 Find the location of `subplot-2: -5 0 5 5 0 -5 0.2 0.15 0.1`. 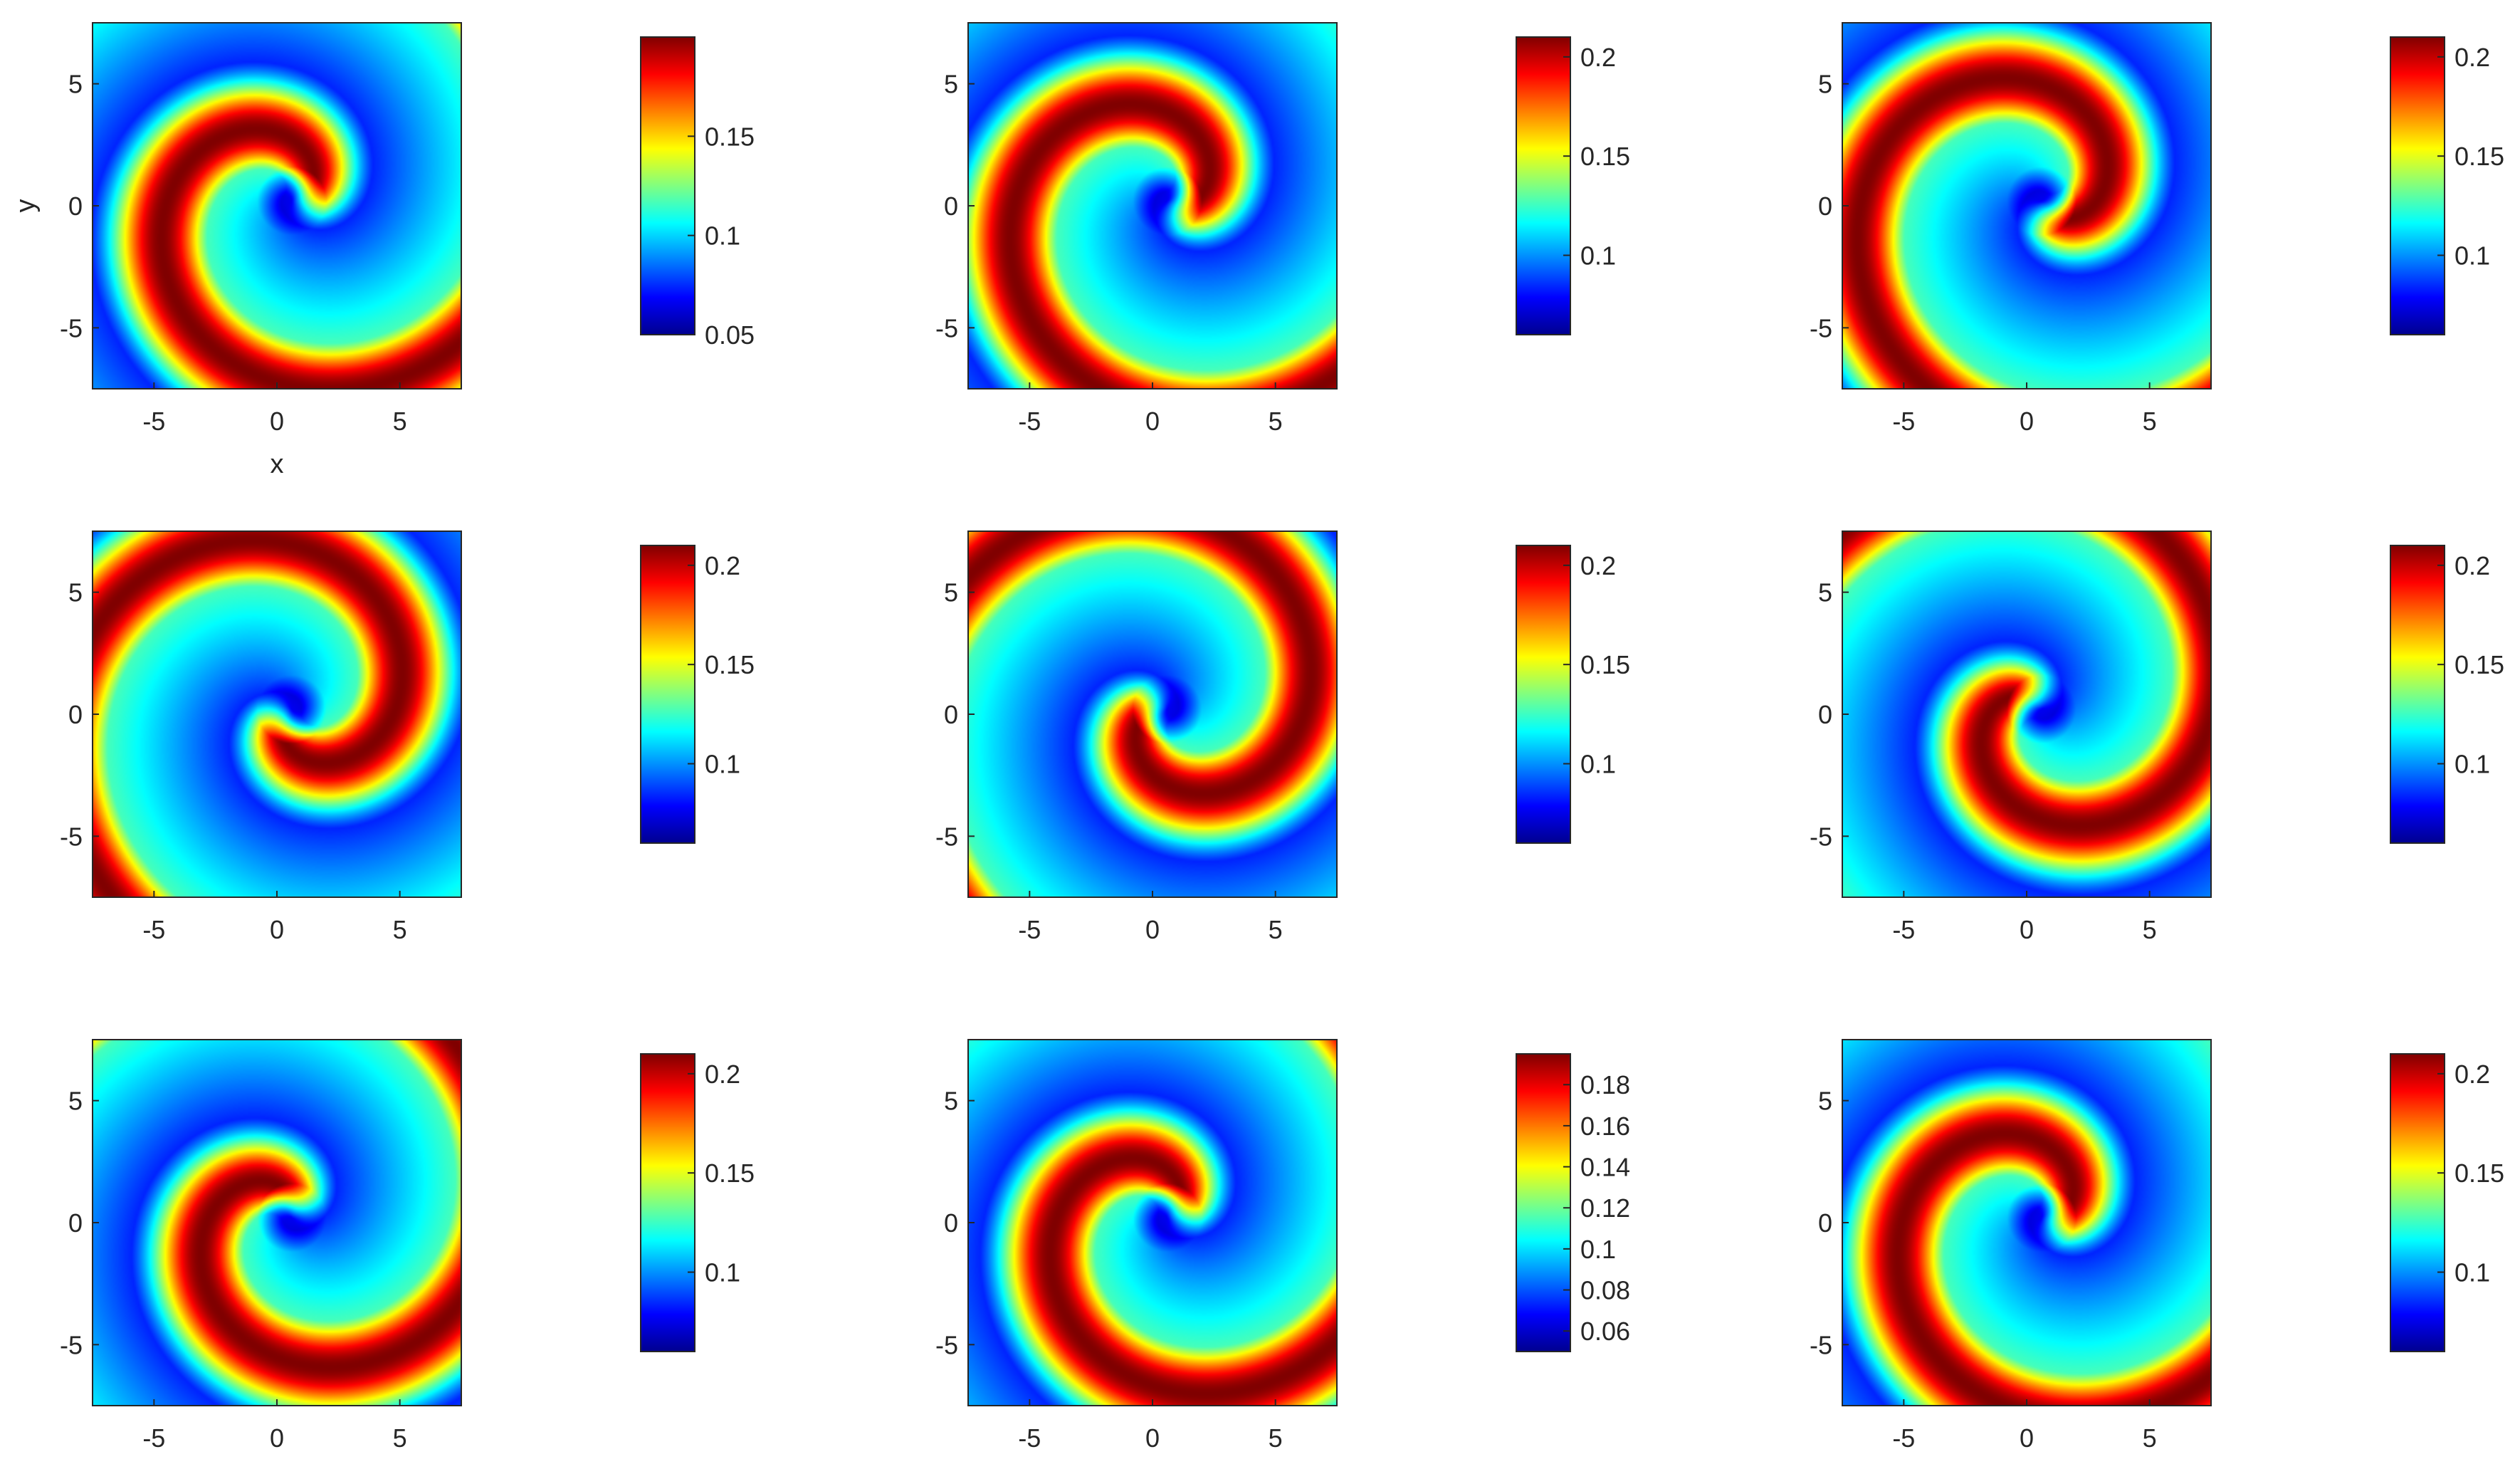

subplot-2: -5 0 5 5 0 -5 0.2 0.15 0.1 is located at coordinates (1282, 229).